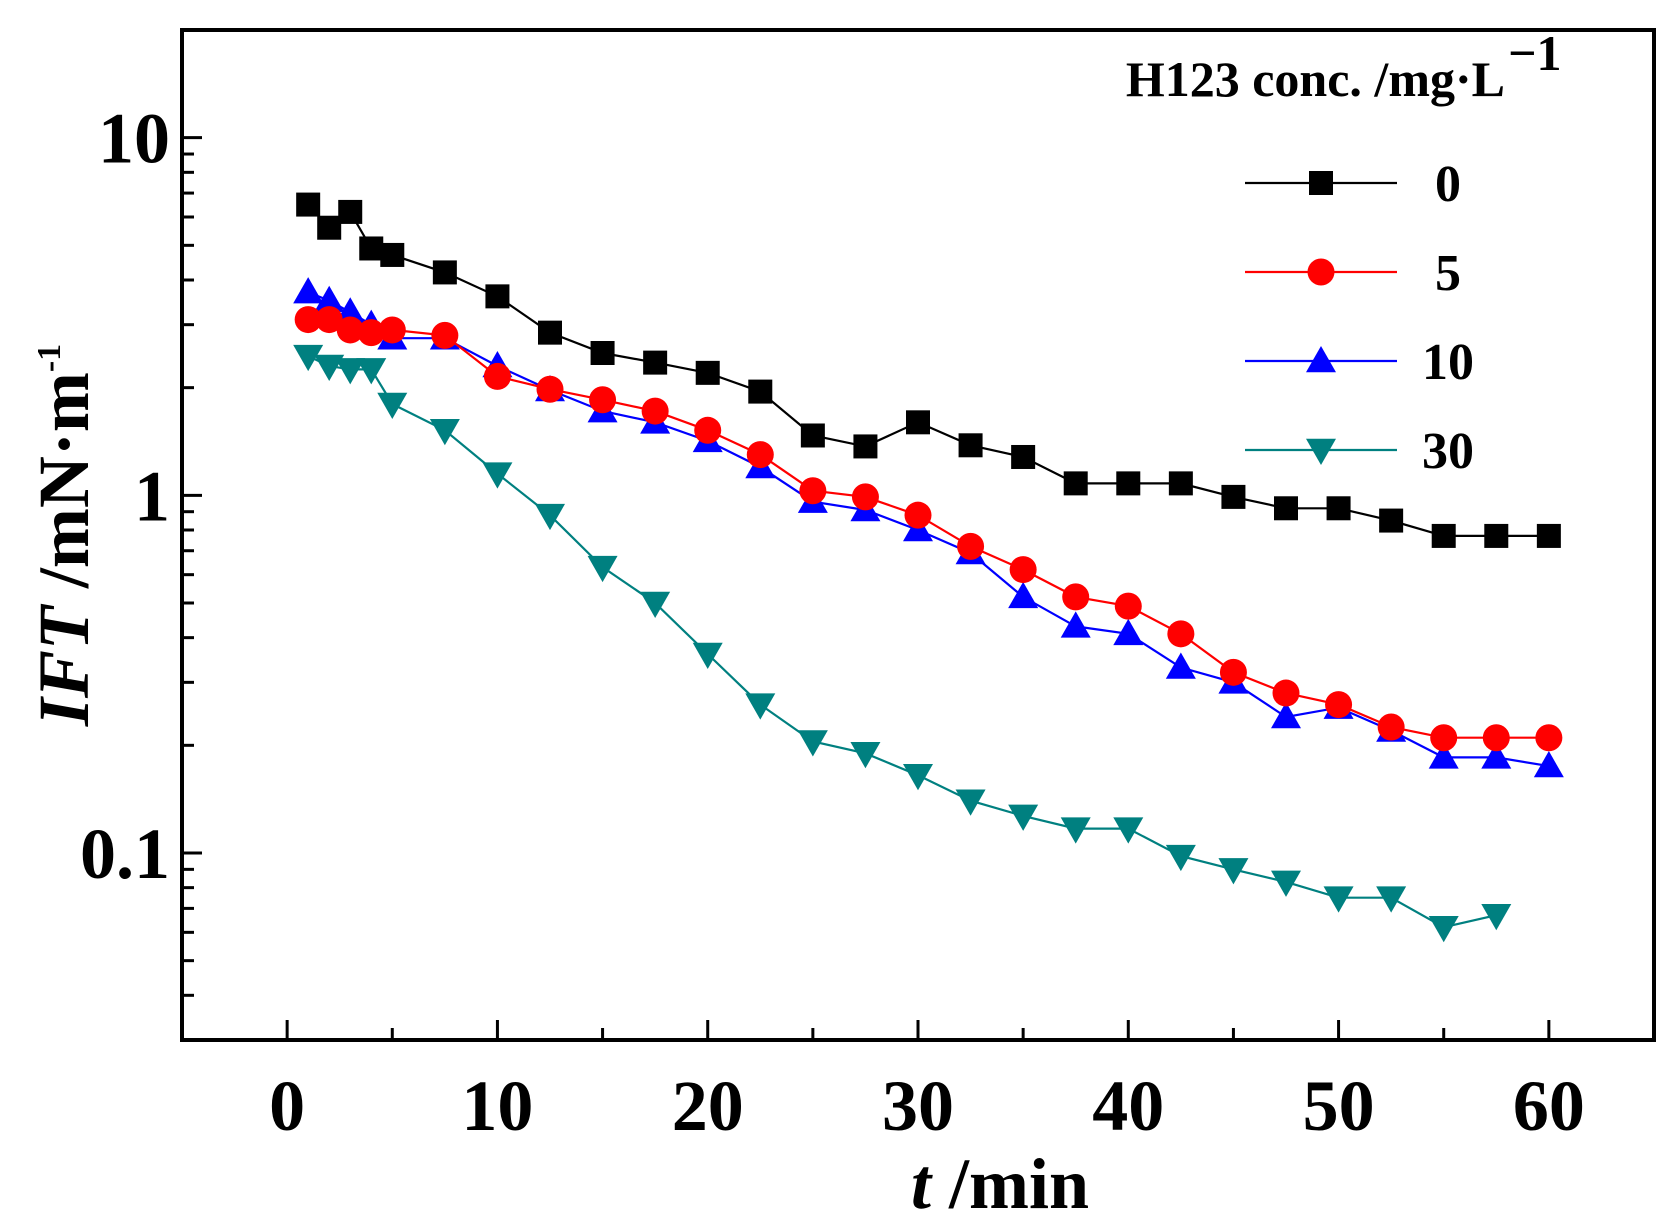 The image size is (1676, 1230). What do you see at coordinates (125, 854) in the screenshot?
I see `y-tick-label: 0.1` at bounding box center [125, 854].